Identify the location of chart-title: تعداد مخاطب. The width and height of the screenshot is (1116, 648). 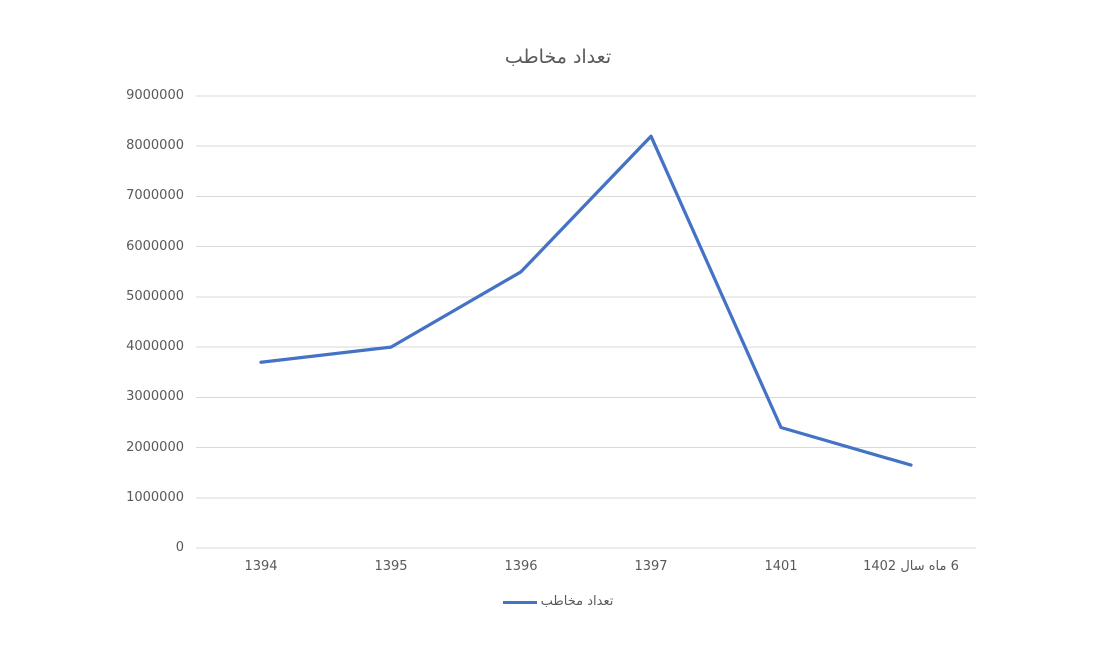
(558, 57).